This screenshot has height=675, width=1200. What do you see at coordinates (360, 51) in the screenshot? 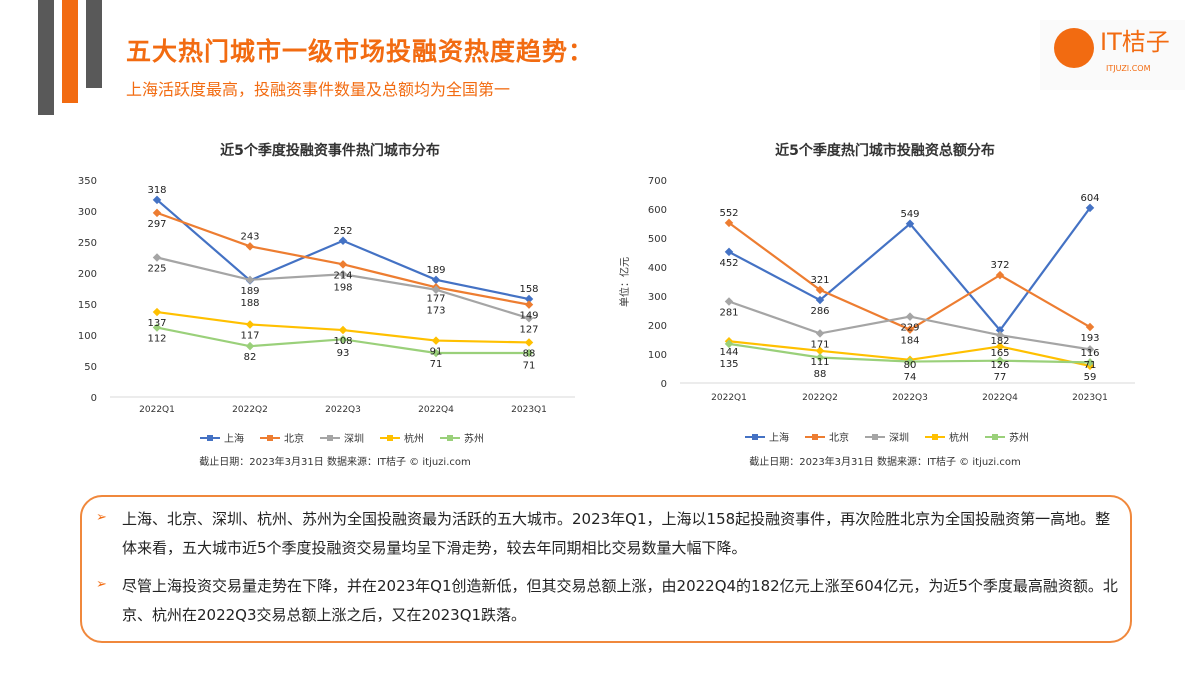
I see `page-title: 五大热门城市一级市场投融资热度趋势：` at bounding box center [360, 51].